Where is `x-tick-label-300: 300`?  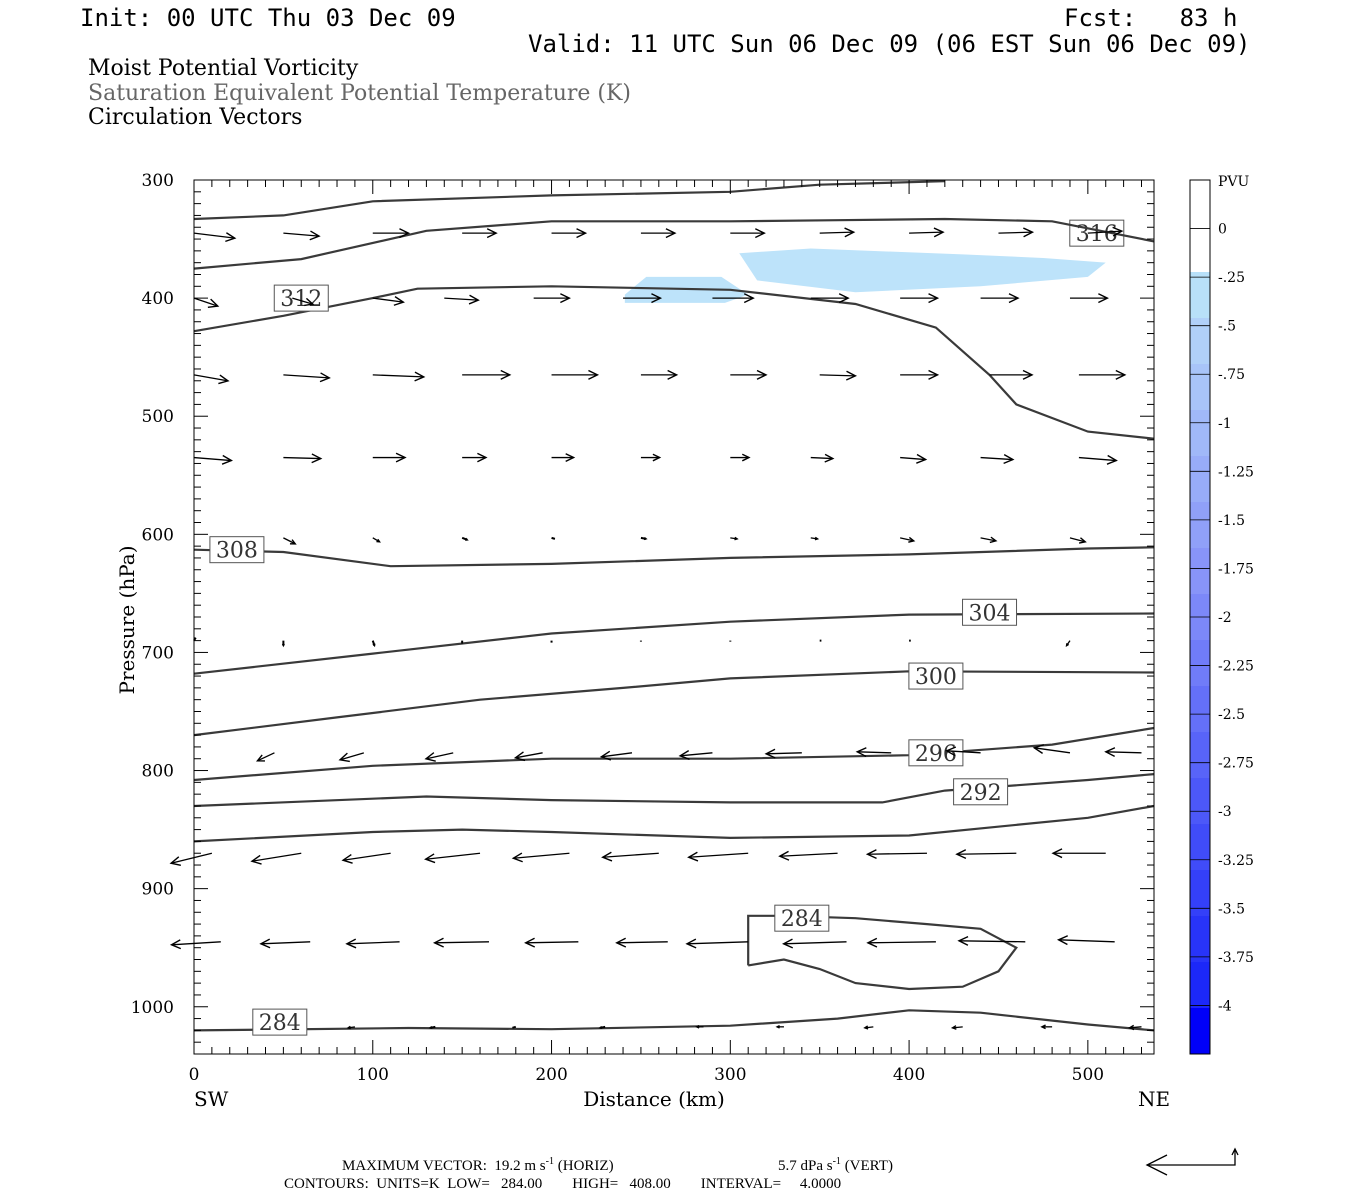 x-tick-label-300: 300 is located at coordinates (730, 1075).